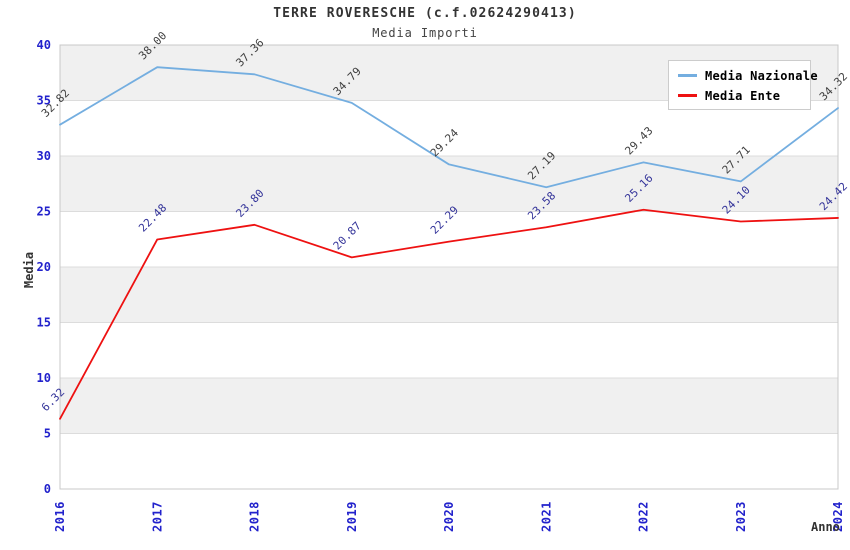  What do you see at coordinates (687, 75) in the screenshot?
I see `legend-line-swatch-nazionale-icon` at bounding box center [687, 75].